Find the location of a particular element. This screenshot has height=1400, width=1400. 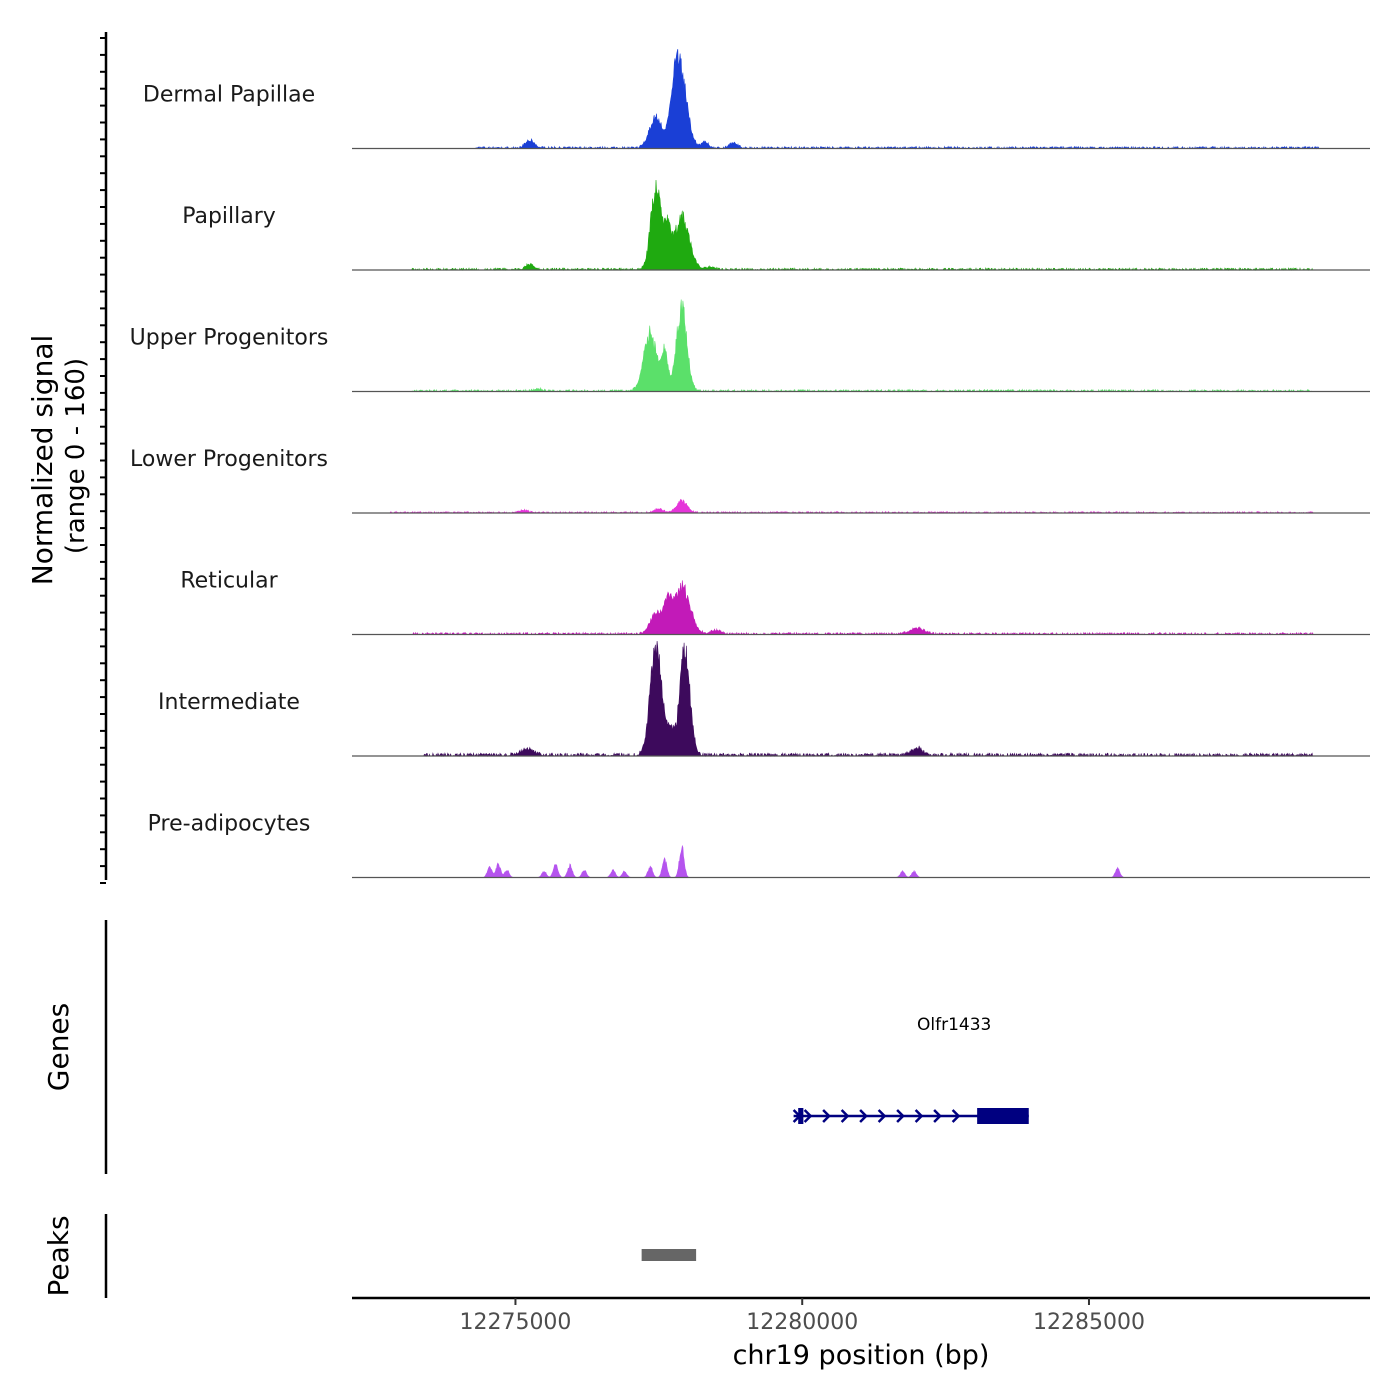

coverage-y-label-line1: Normalized signal is located at coordinates (42, 460).